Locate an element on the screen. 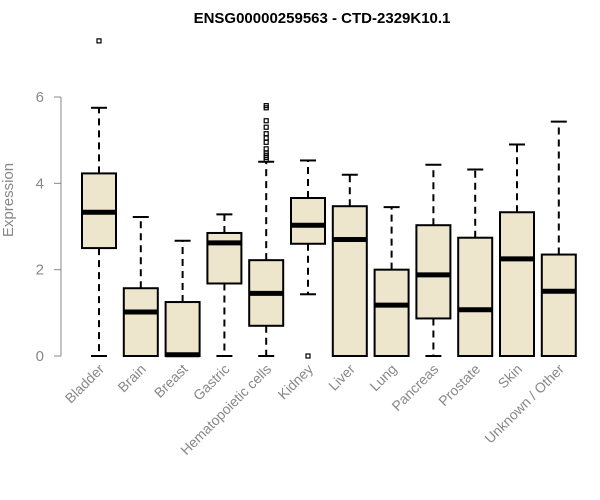 Image resolution: width=600 pixels, height=500 pixels. y-tick-label: 4 is located at coordinates (40, 183).